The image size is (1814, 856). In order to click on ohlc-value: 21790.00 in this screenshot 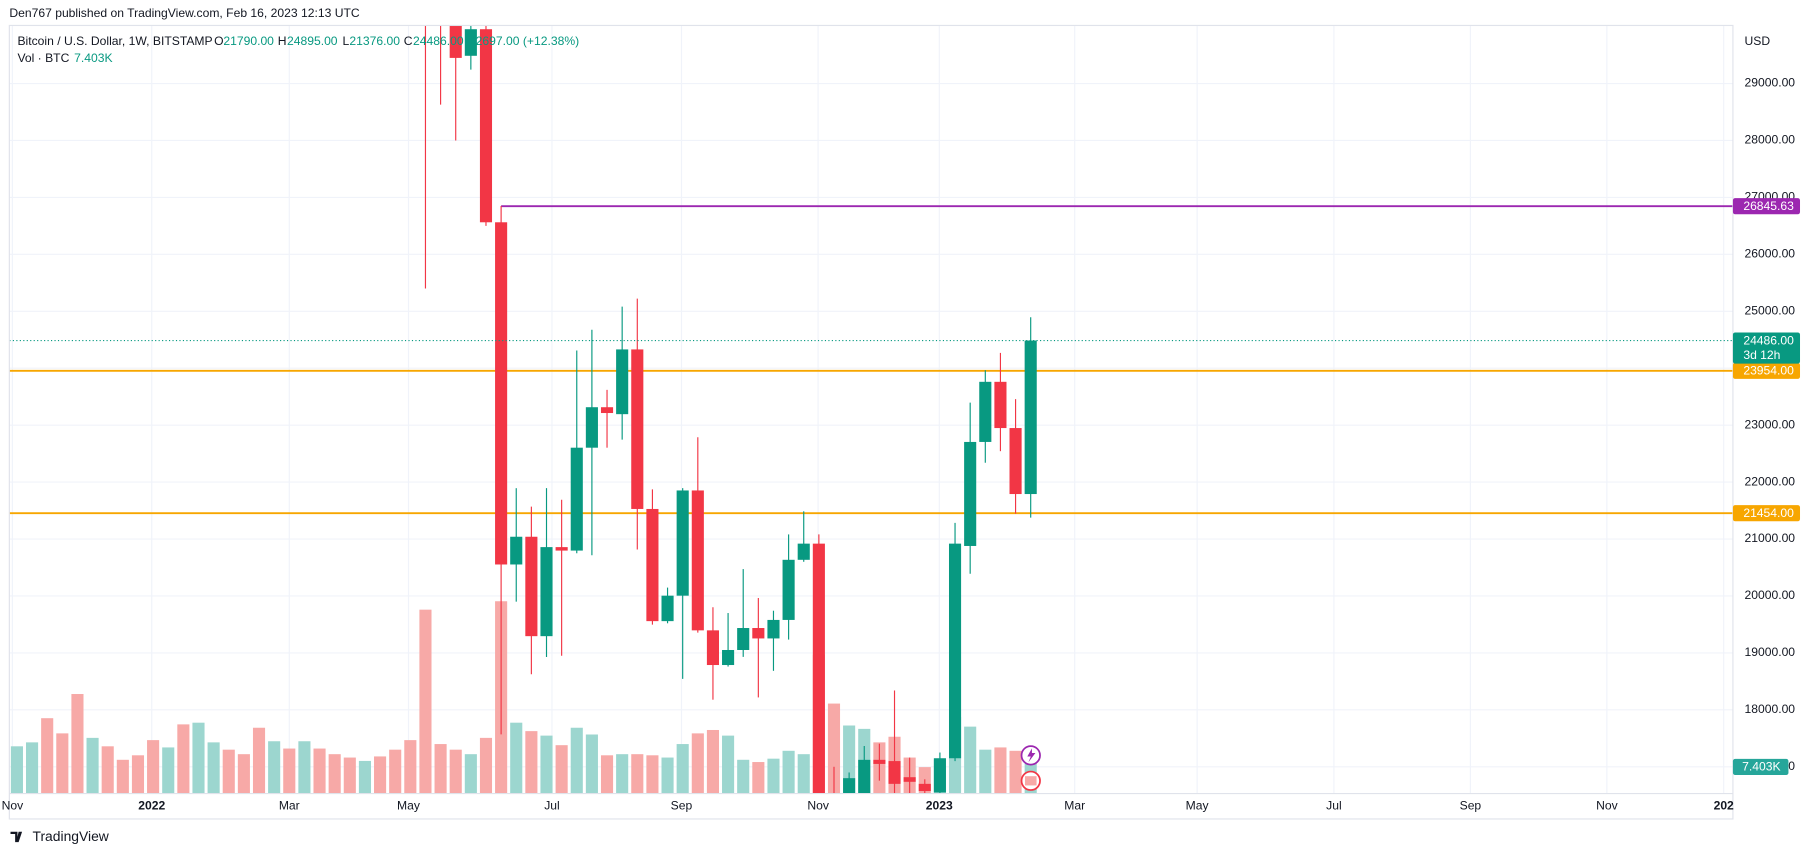, I will do `click(248, 41)`.